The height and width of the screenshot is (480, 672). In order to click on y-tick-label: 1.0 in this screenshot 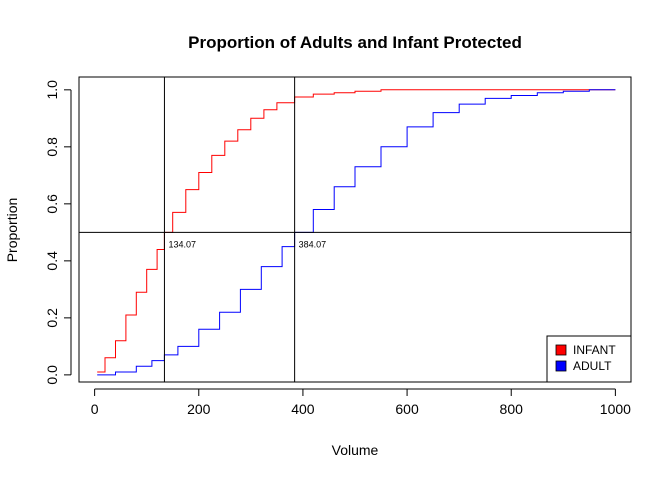, I will do `click(52, 90)`.